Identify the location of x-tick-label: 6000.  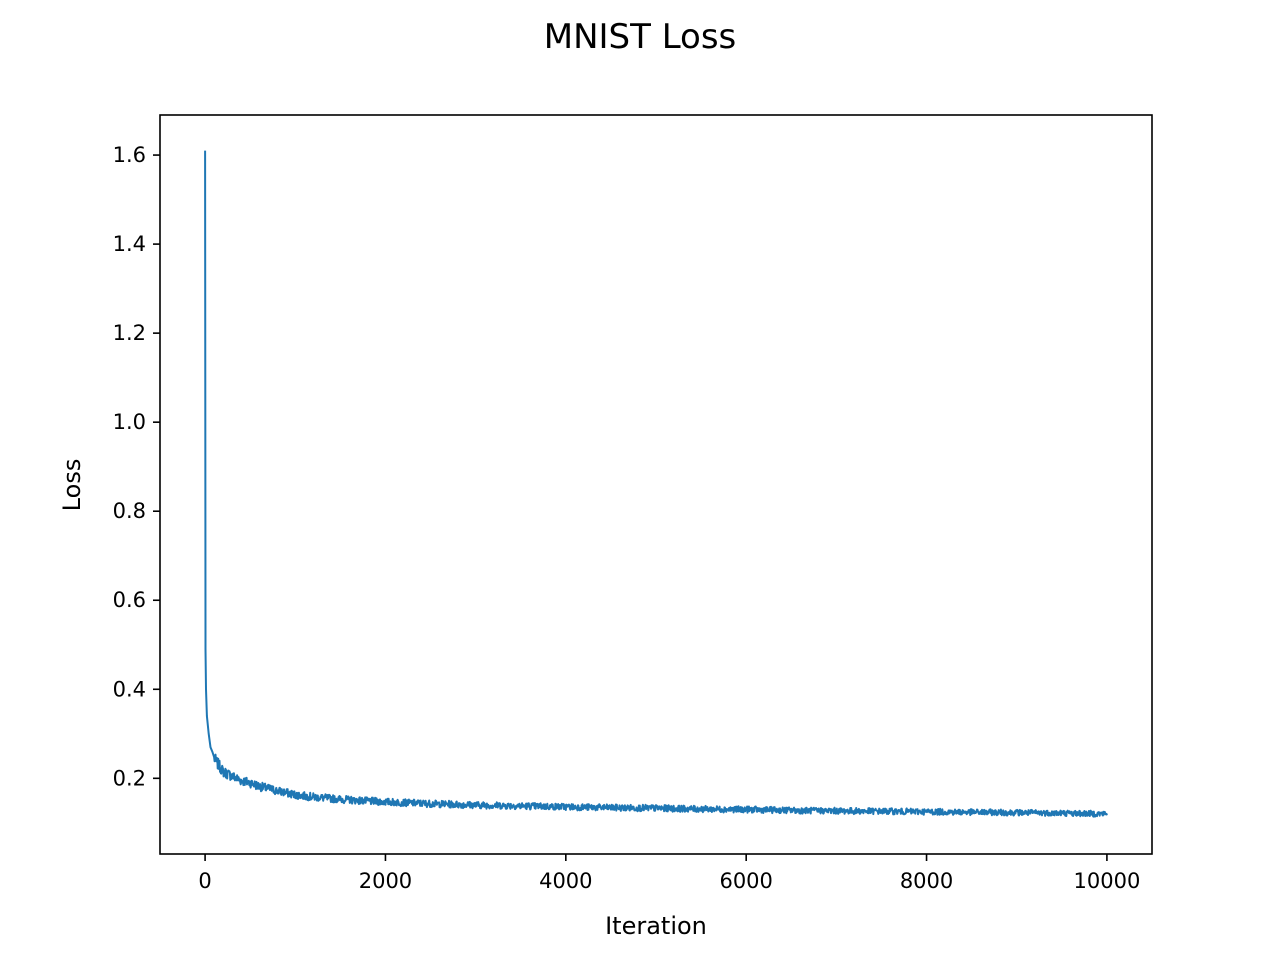
(745, 881).